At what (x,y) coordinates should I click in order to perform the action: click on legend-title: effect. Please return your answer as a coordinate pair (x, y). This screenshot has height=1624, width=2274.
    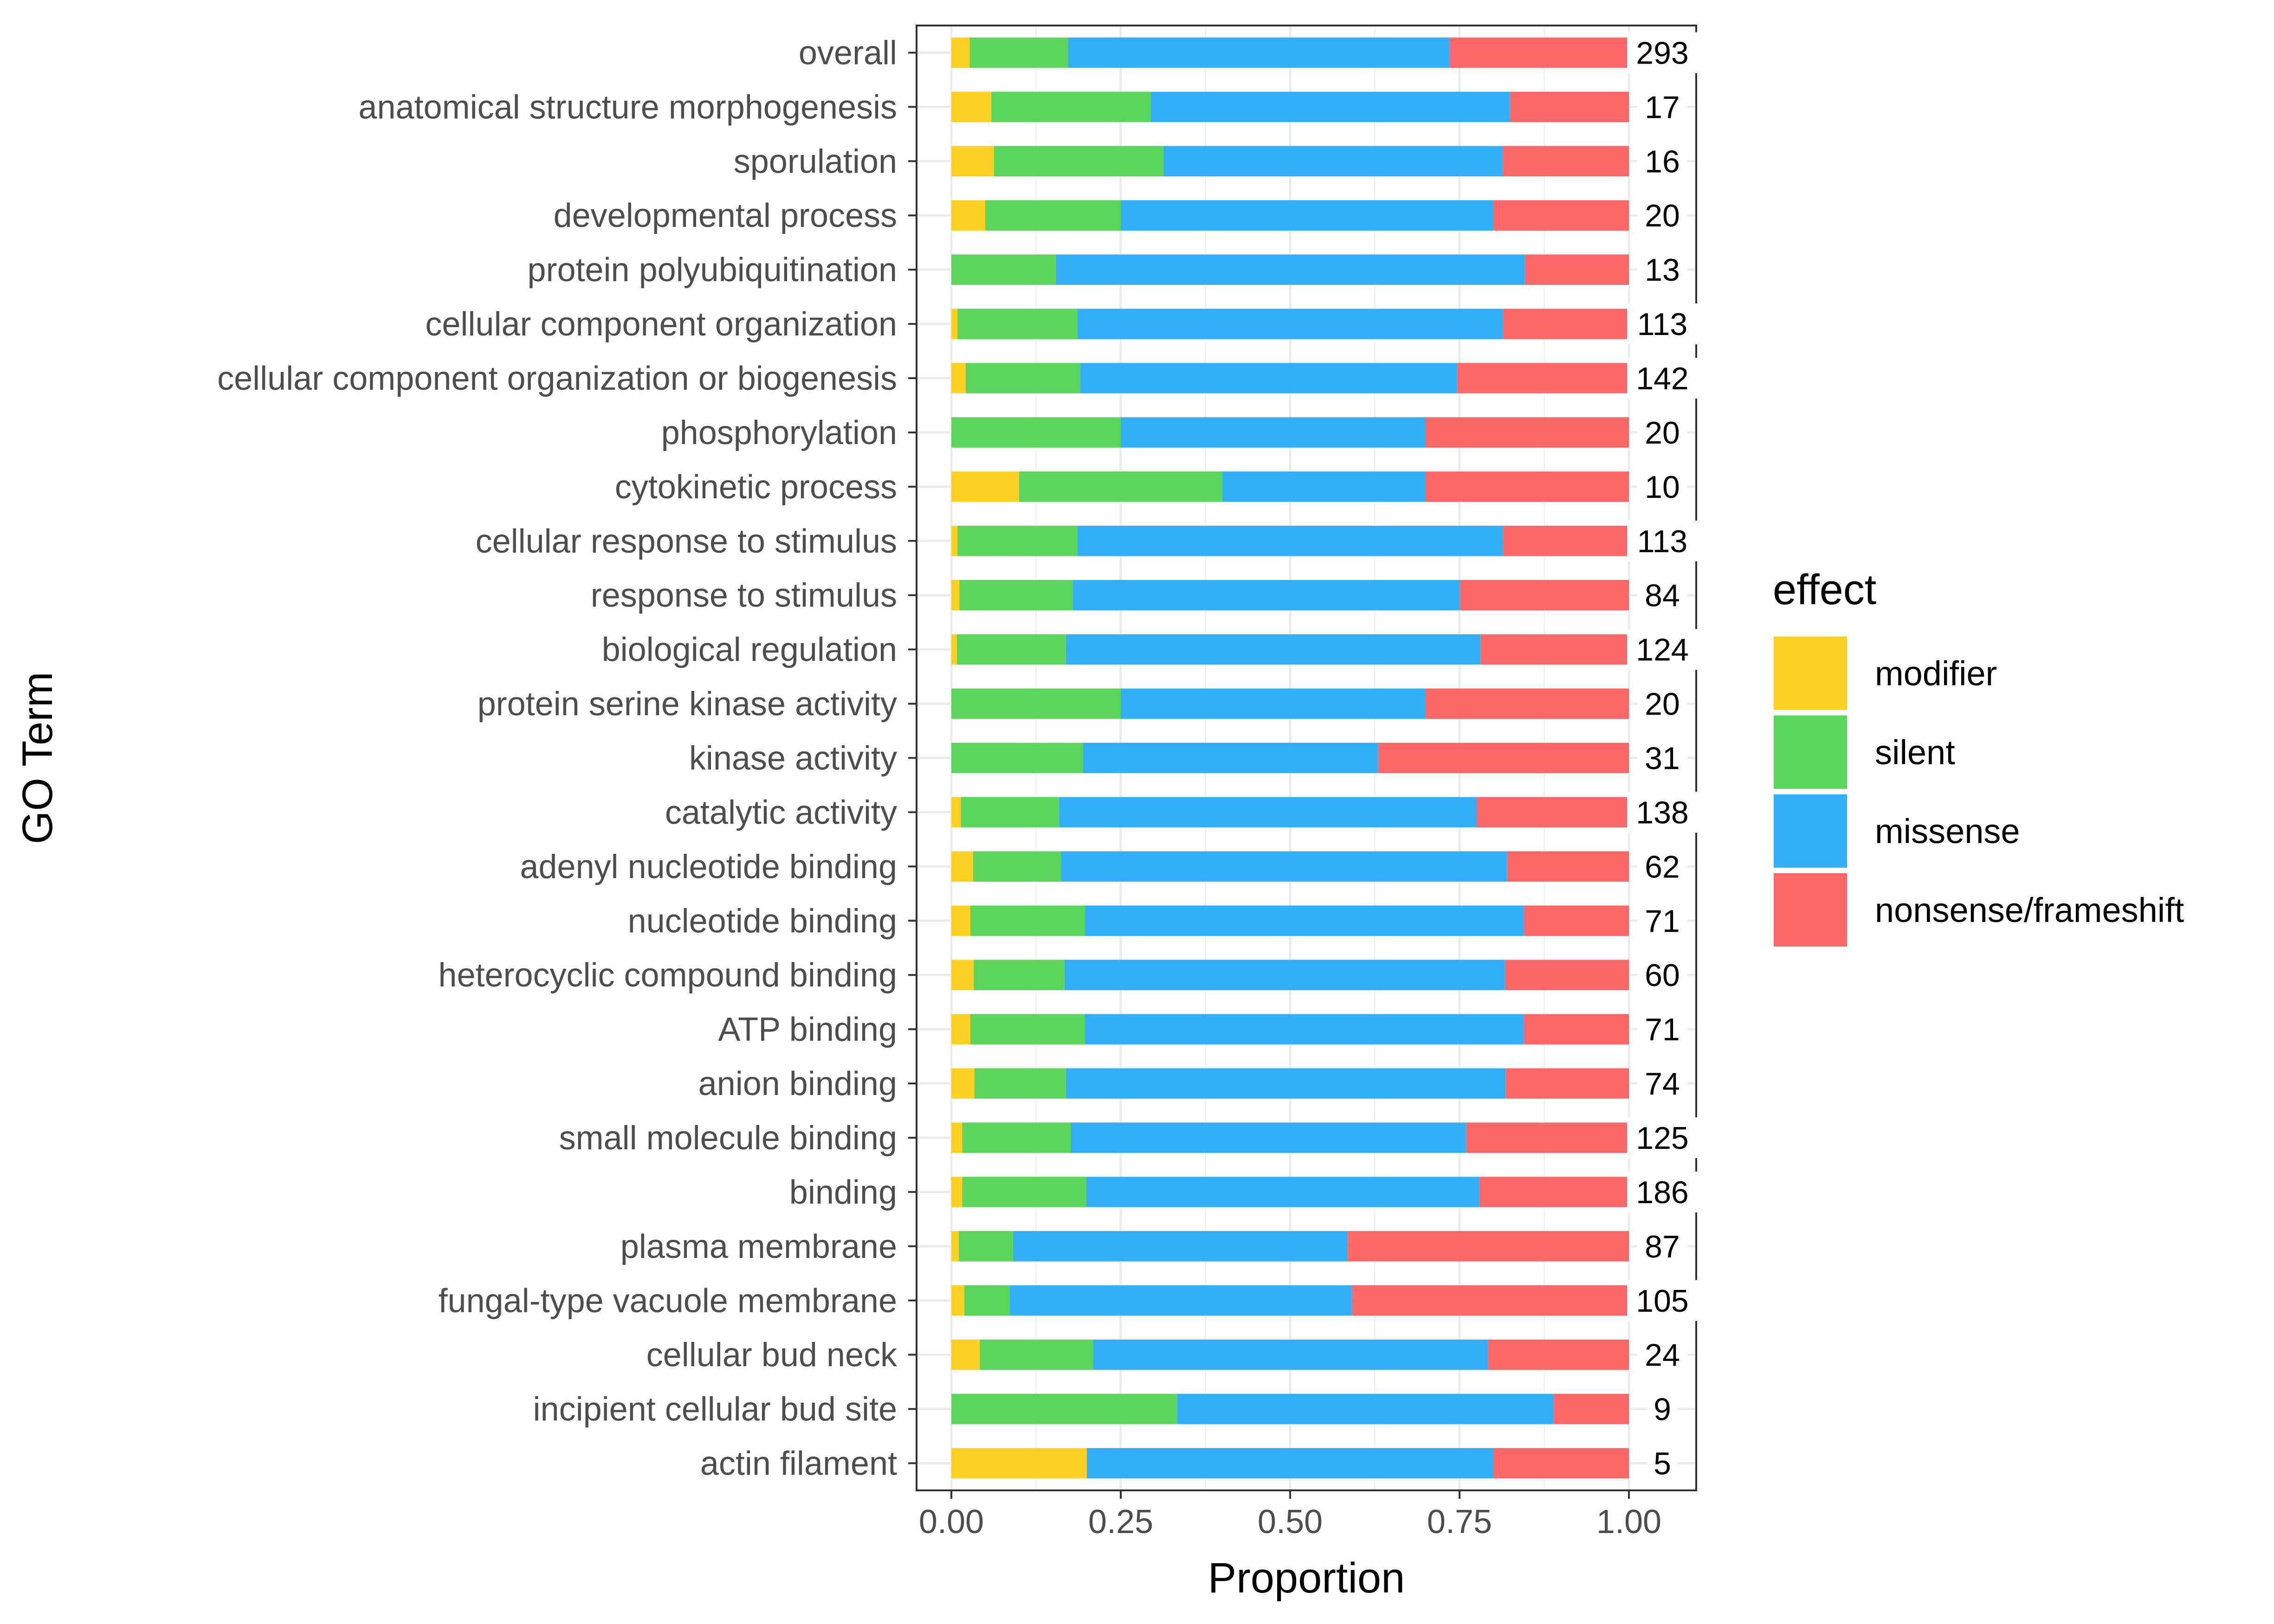
    Looking at the image, I should click on (1824, 590).